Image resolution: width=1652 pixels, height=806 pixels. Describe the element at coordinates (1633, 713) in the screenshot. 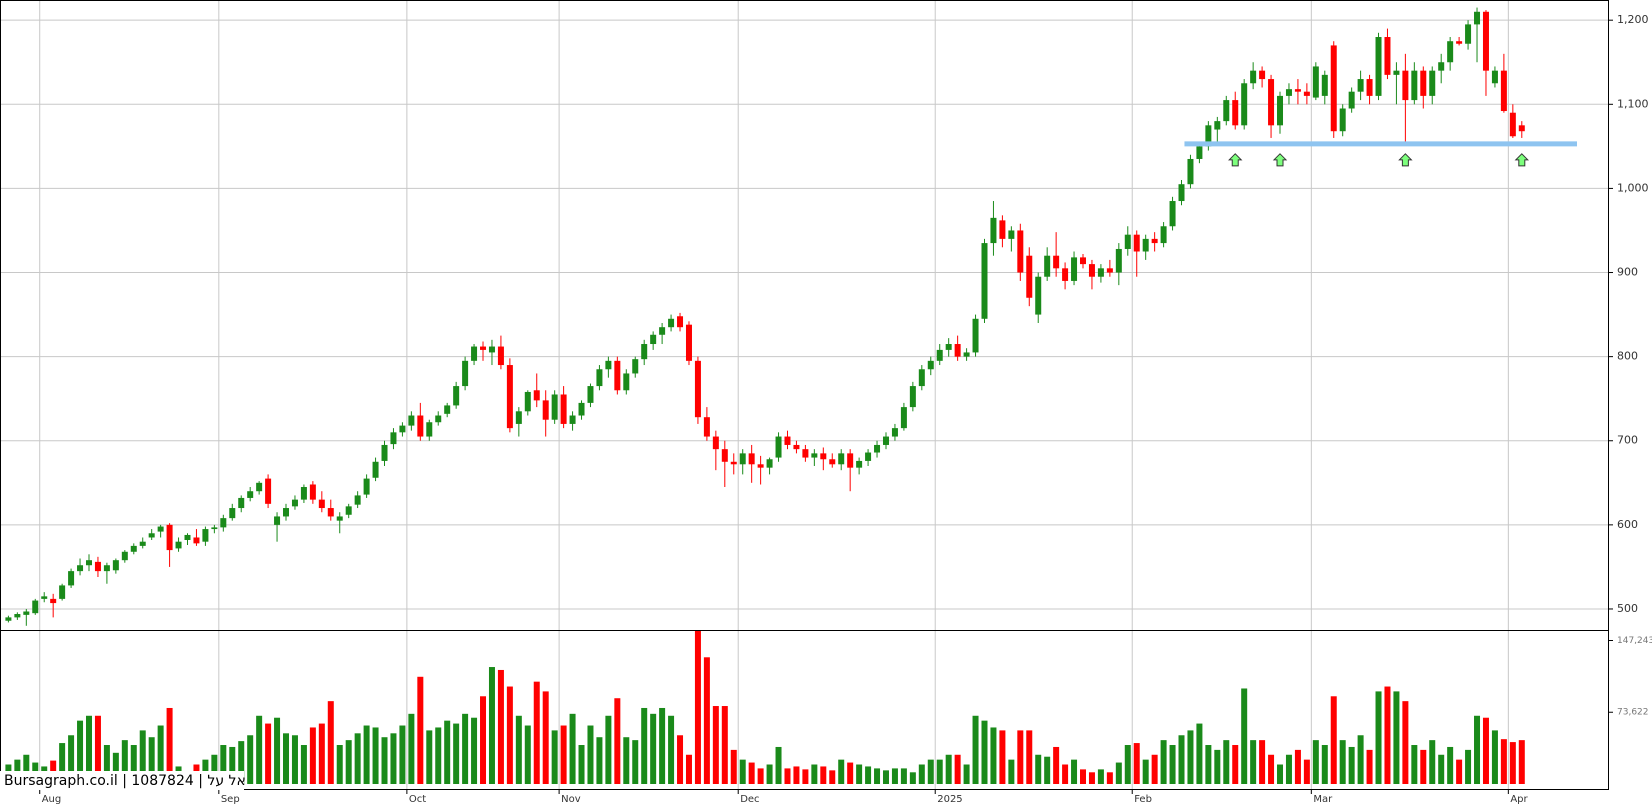

I see `volume-tick-label: 73,622` at that location.